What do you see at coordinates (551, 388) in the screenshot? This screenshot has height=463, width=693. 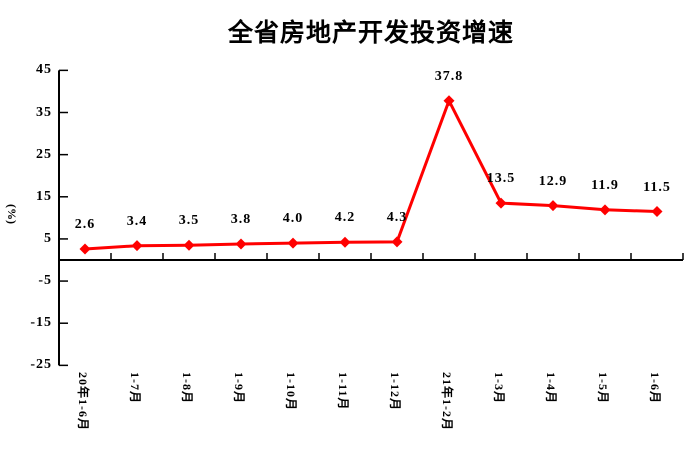 I see `x-tick-label: 1-4月` at bounding box center [551, 388].